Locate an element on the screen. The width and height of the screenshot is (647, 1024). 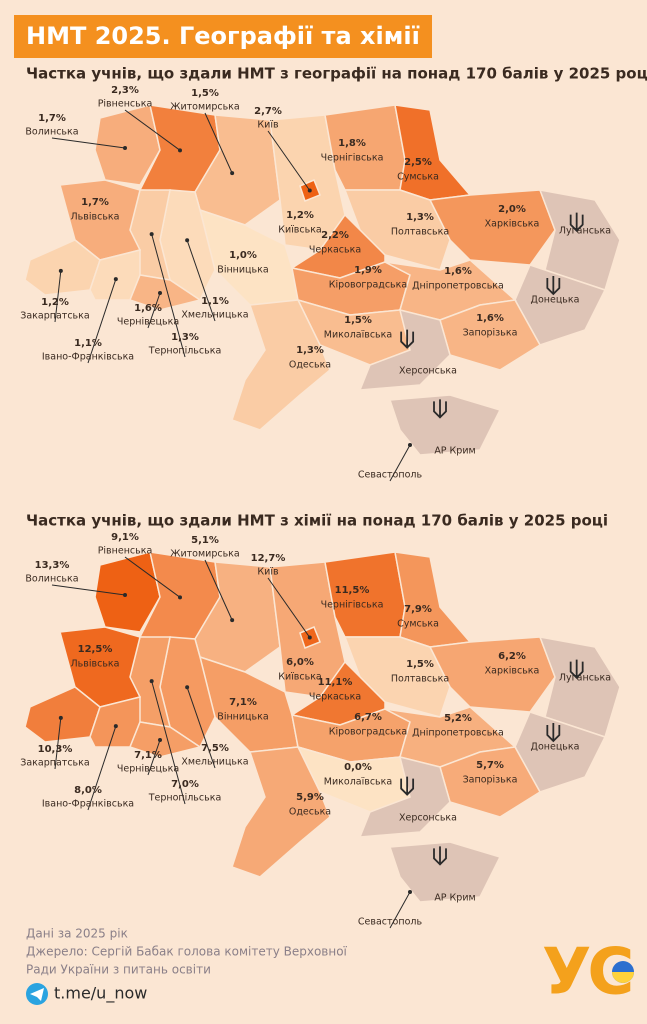
region-name: Вінницька is located at coordinates (242, 270).